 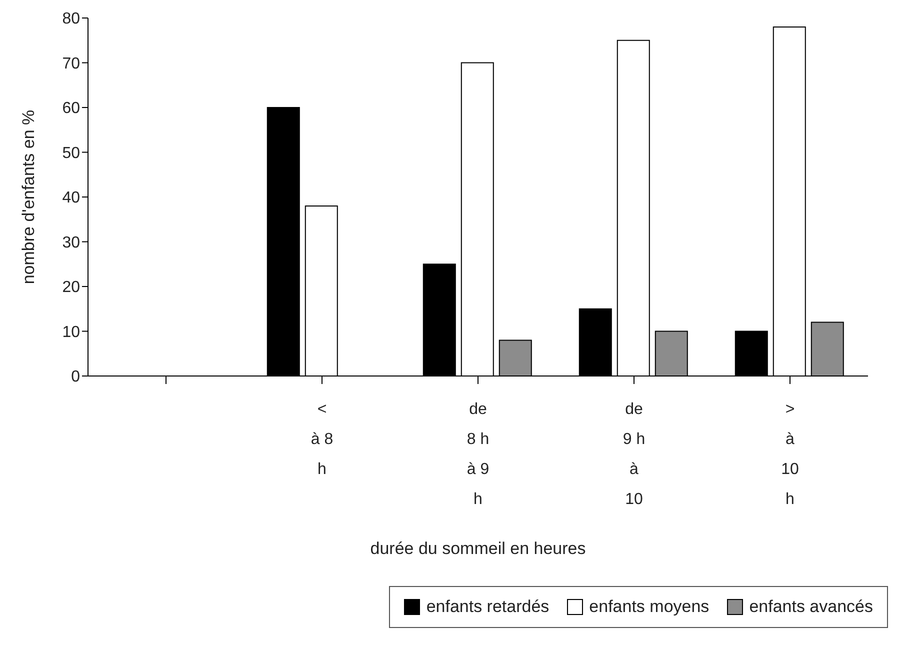 What do you see at coordinates (28, 197) in the screenshot?
I see `y-axis-title: nombre d'enfants en %` at bounding box center [28, 197].